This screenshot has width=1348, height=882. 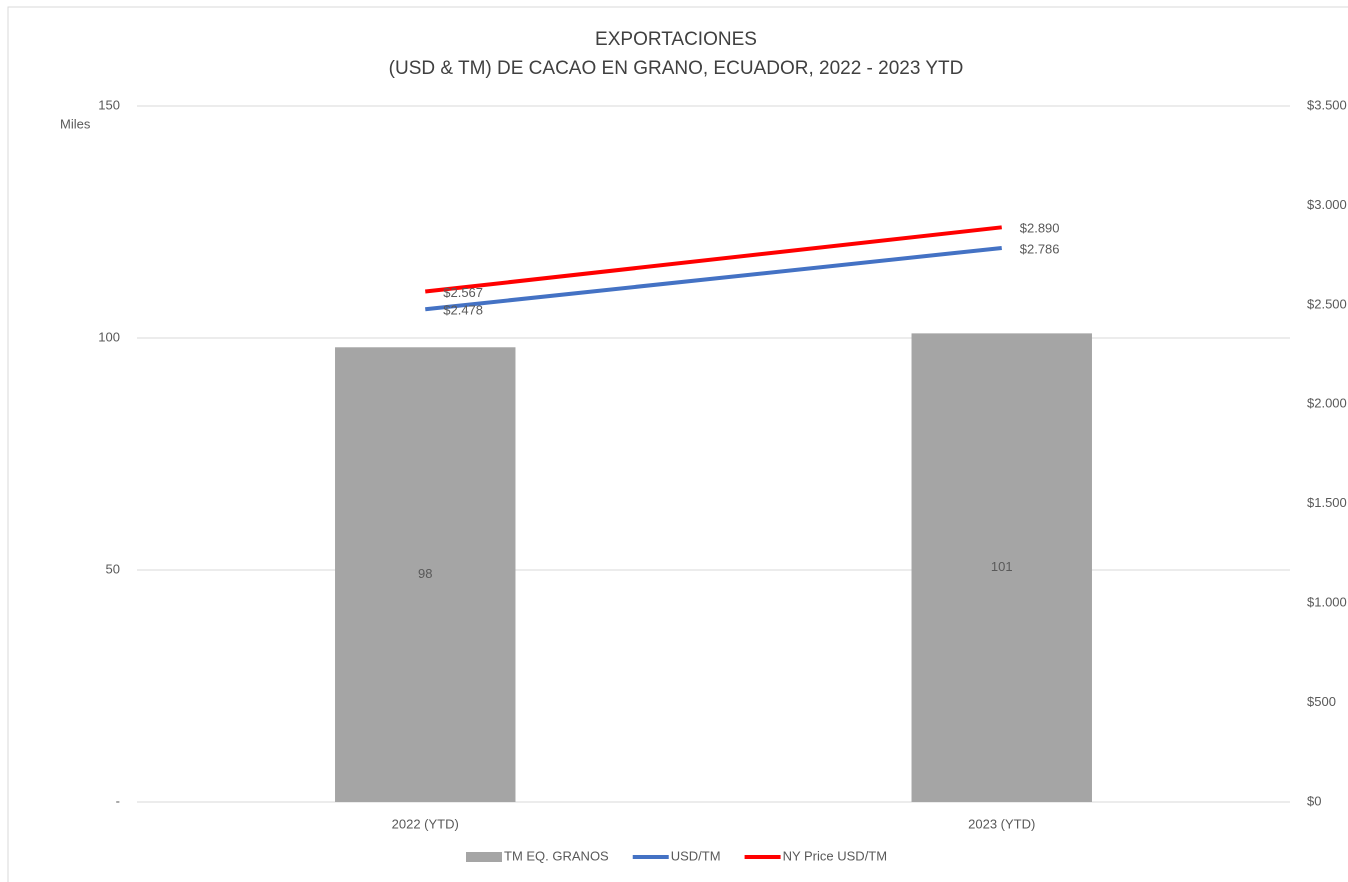 I want to click on y2-tick-label: $1.500, so click(x=1327, y=502).